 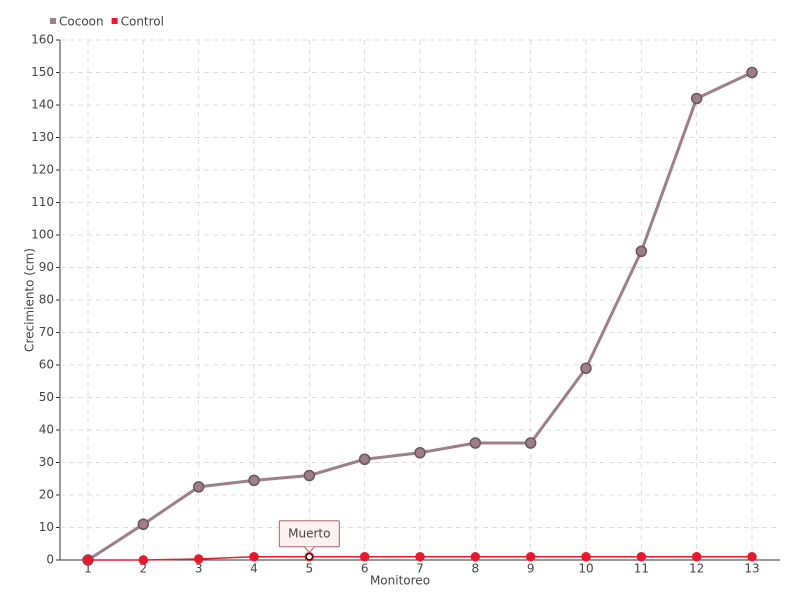 What do you see at coordinates (142, 22) in the screenshot?
I see `legend-label: Control` at bounding box center [142, 22].